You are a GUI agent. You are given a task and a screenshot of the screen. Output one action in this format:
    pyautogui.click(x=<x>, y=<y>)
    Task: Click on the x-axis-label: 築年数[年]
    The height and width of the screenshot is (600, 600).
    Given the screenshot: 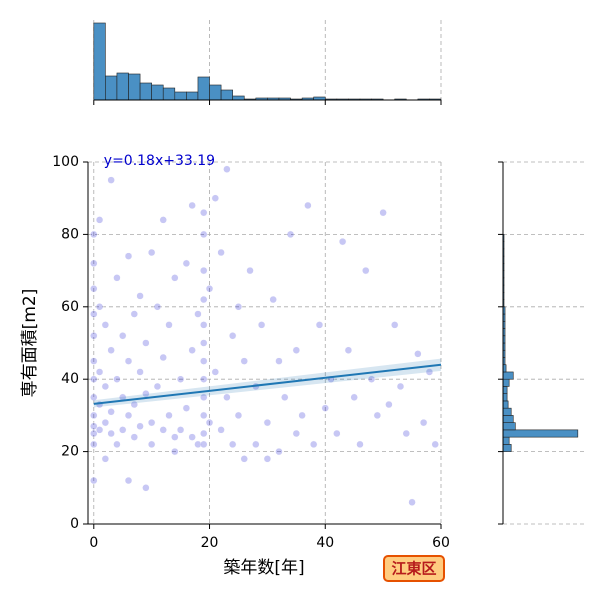 What is the action you would take?
    pyautogui.click(x=263, y=568)
    